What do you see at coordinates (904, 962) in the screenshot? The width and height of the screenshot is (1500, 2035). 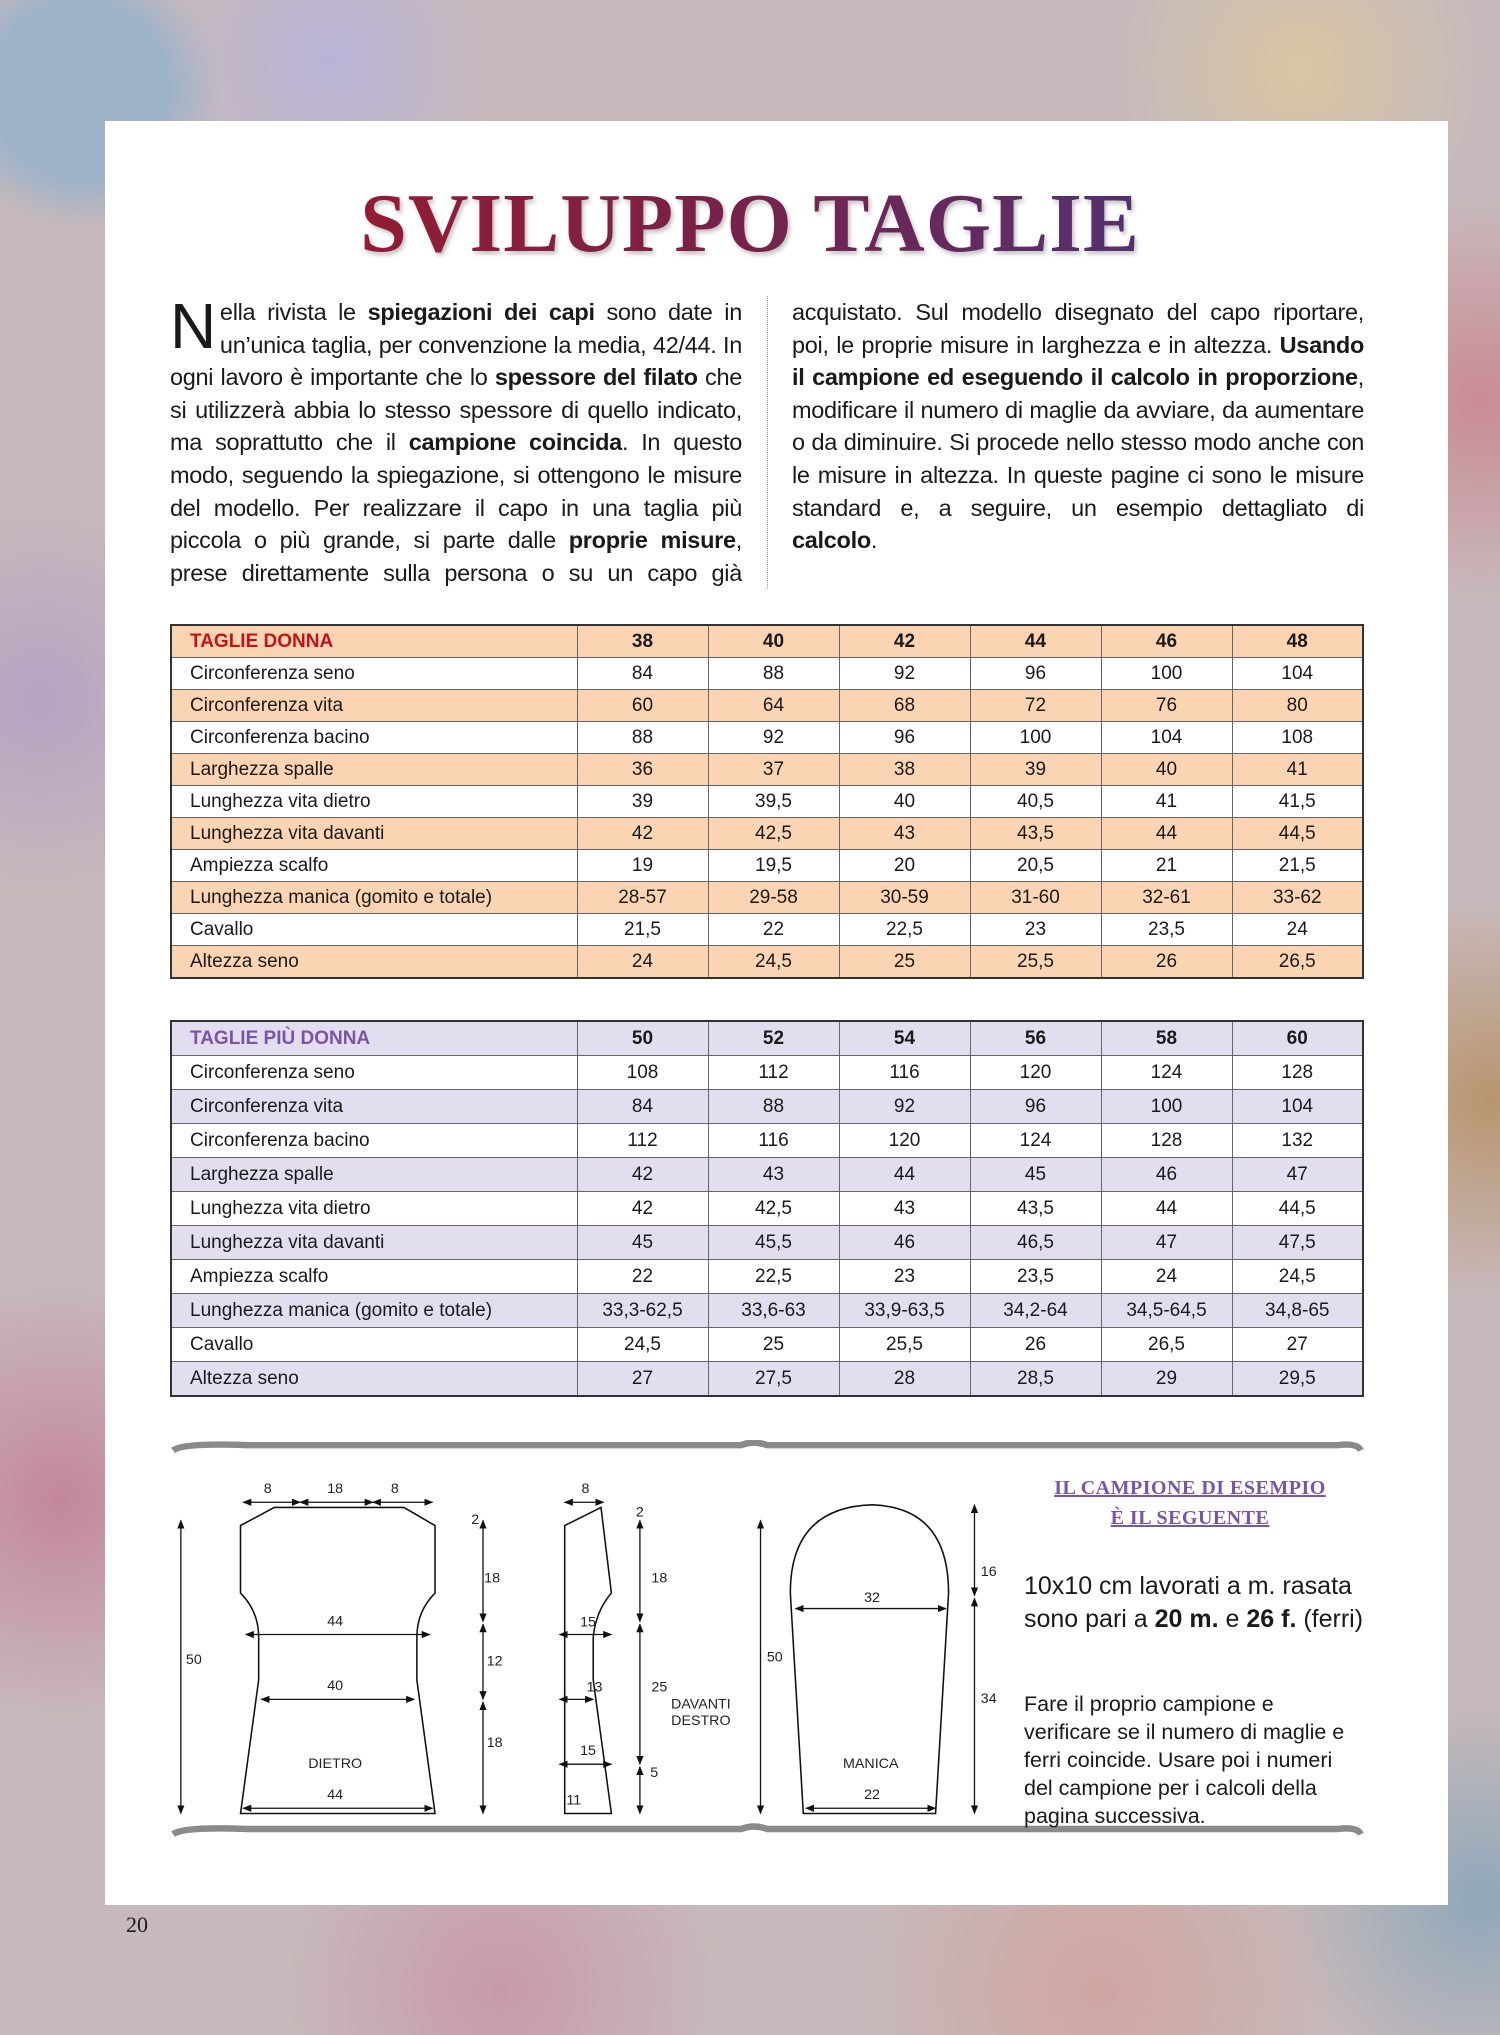 I see `table-cell: 25` at bounding box center [904, 962].